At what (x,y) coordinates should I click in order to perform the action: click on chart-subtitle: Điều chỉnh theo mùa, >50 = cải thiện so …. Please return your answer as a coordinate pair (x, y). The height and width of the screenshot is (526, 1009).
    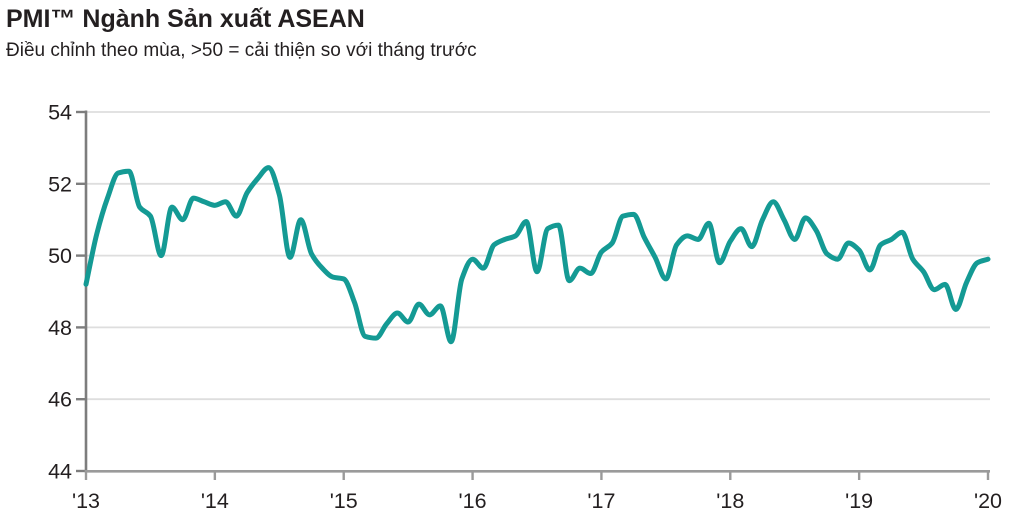
    Looking at the image, I should click on (241, 51).